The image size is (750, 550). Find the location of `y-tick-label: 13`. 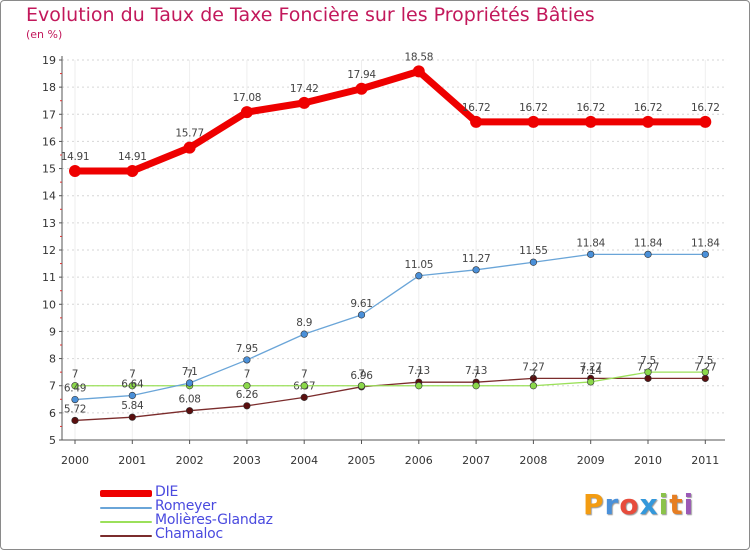

y-tick-label: 13 is located at coordinates (49, 223).